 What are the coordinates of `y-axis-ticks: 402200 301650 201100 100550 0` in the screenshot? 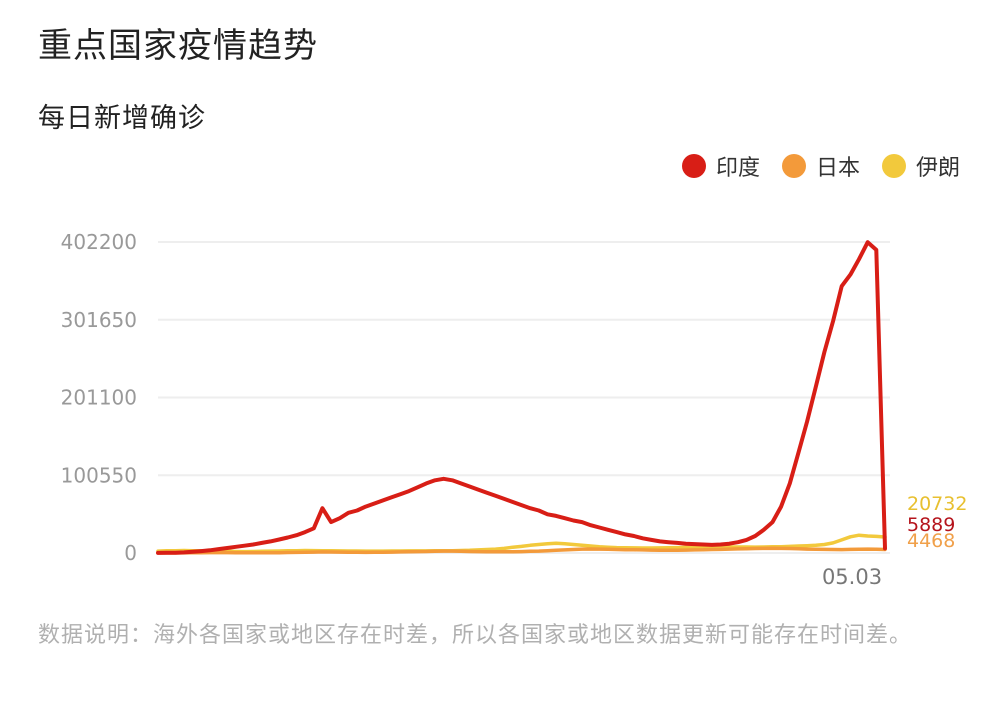 It's located at (99, 397).